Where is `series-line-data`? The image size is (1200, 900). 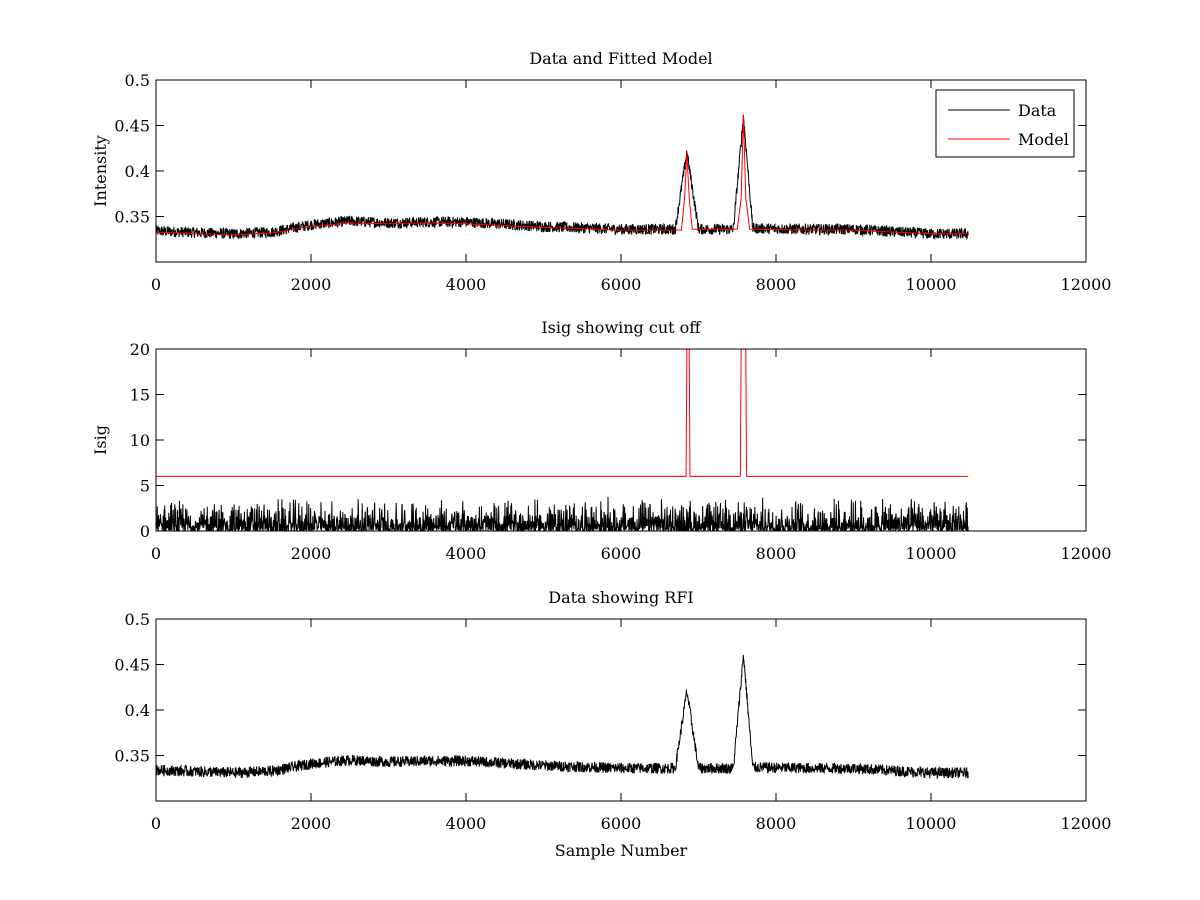 series-line-data is located at coordinates (562, 177).